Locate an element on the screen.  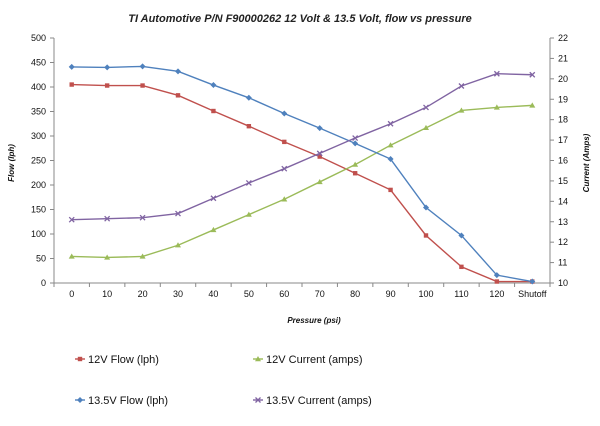
y2-tick-label: 18 is located at coordinates (563, 120).